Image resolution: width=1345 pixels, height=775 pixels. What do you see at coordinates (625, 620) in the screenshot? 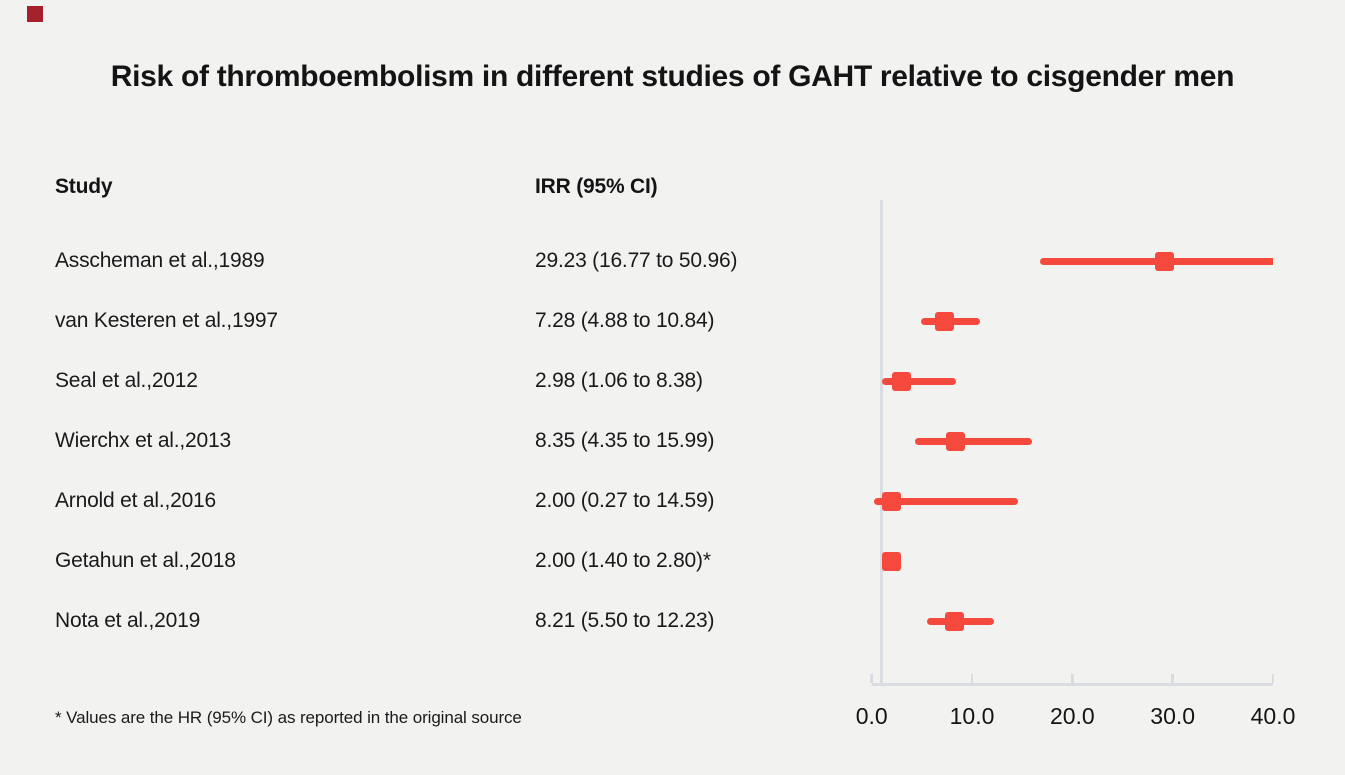
I see `irr-value: 8.21 (5.50 to 12.23)` at bounding box center [625, 620].